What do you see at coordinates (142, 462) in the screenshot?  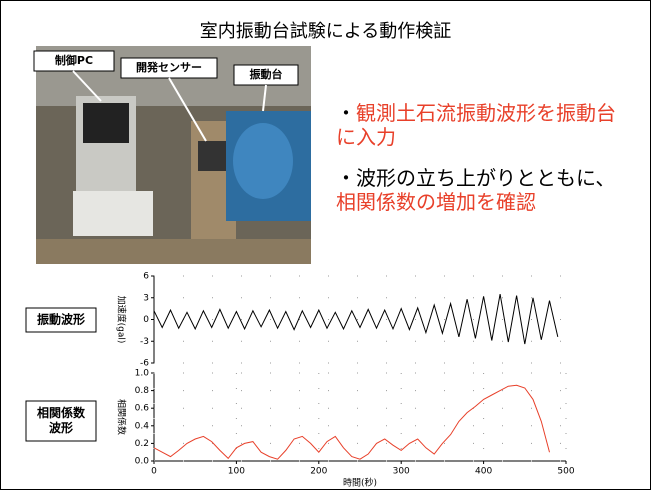 I see `y-tick-label: 0.0` at bounding box center [142, 462].